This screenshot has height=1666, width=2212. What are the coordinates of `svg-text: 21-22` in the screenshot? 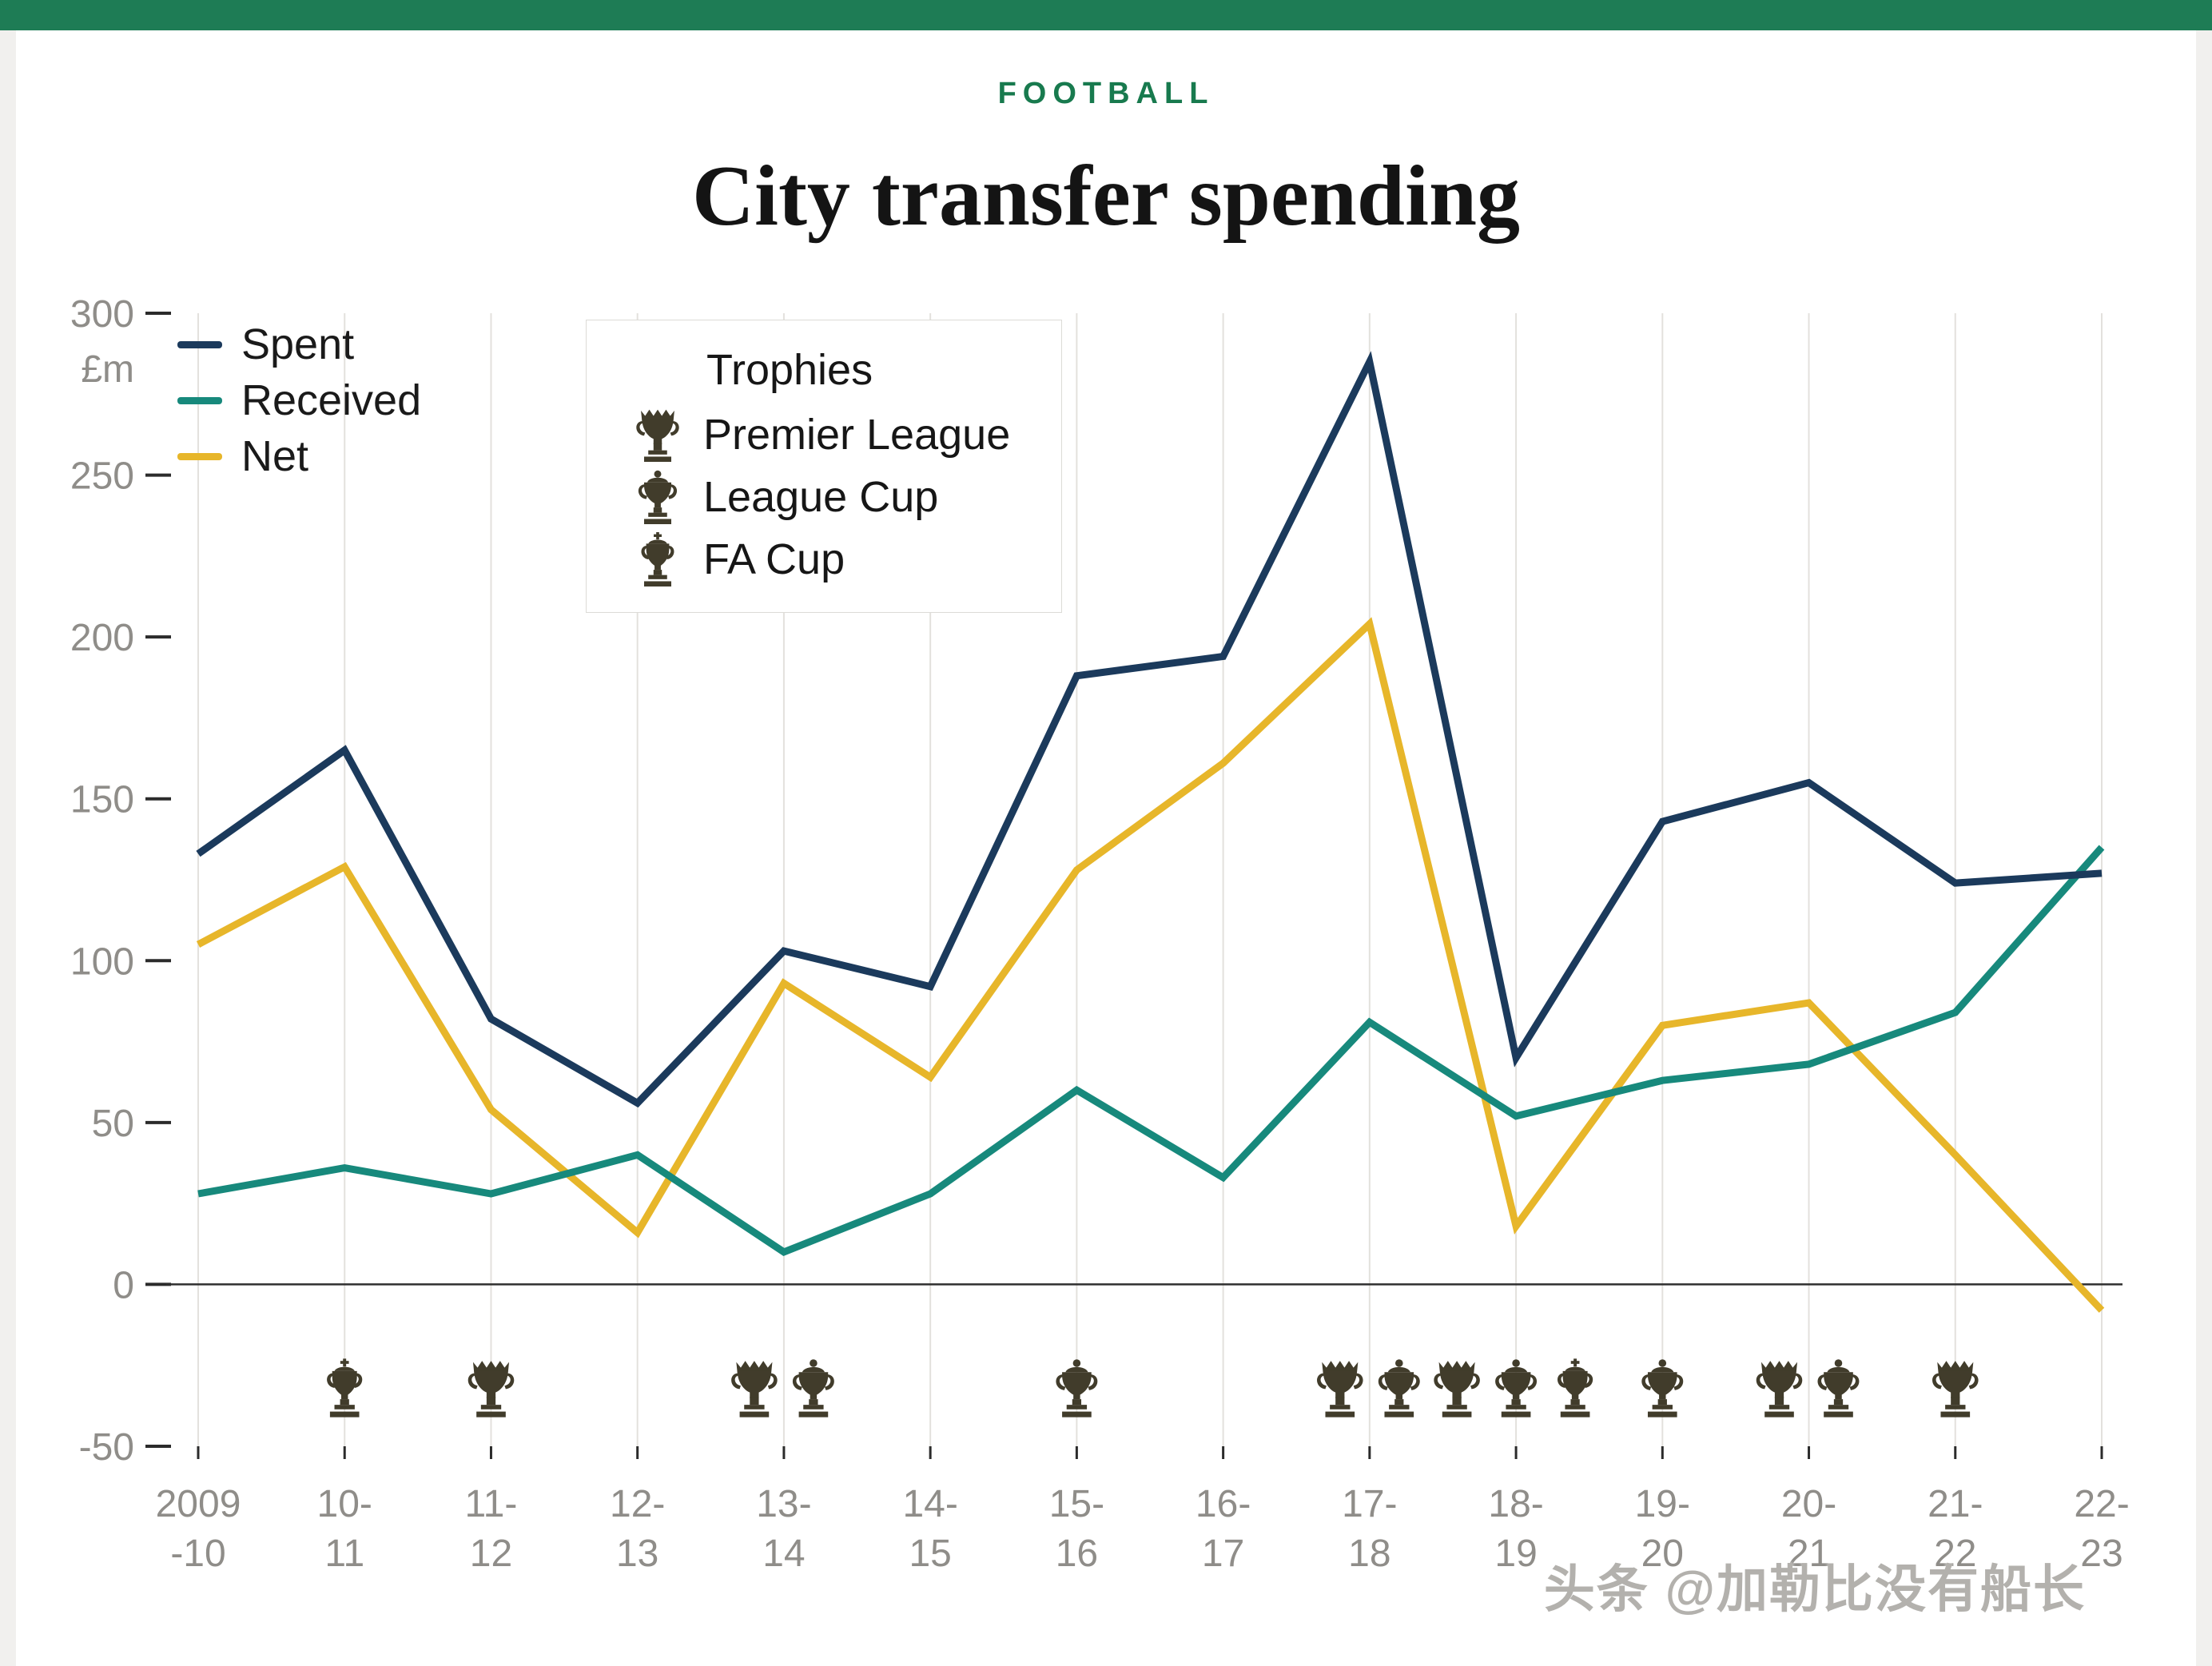 It's located at (1955, 1529).